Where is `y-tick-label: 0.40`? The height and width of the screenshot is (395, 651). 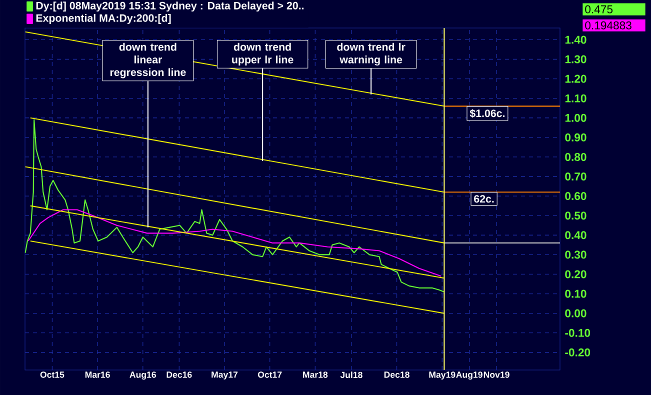 y-tick-label: 0.40 is located at coordinates (575, 235).